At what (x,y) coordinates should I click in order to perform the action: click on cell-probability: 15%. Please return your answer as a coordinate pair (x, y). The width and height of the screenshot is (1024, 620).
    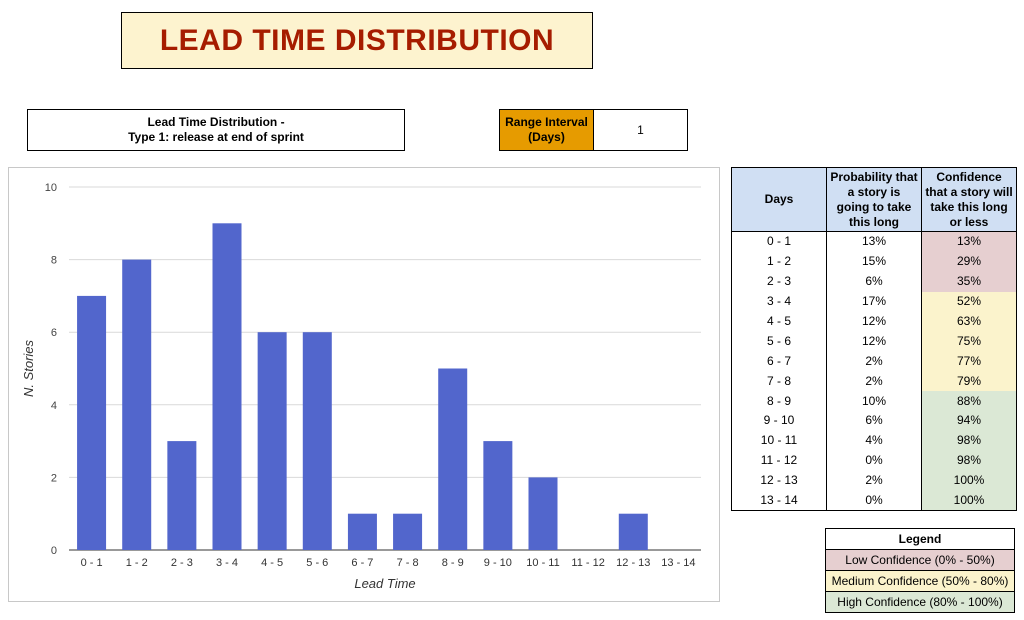
    Looking at the image, I should click on (874, 261).